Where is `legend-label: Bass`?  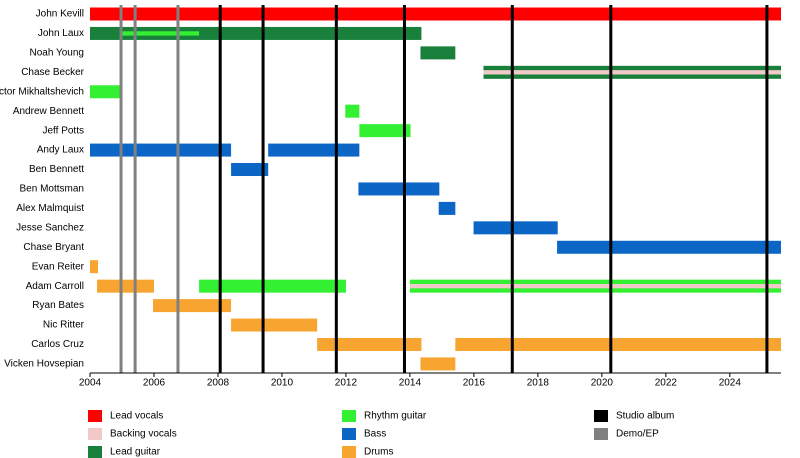
legend-label: Bass is located at coordinates (375, 434).